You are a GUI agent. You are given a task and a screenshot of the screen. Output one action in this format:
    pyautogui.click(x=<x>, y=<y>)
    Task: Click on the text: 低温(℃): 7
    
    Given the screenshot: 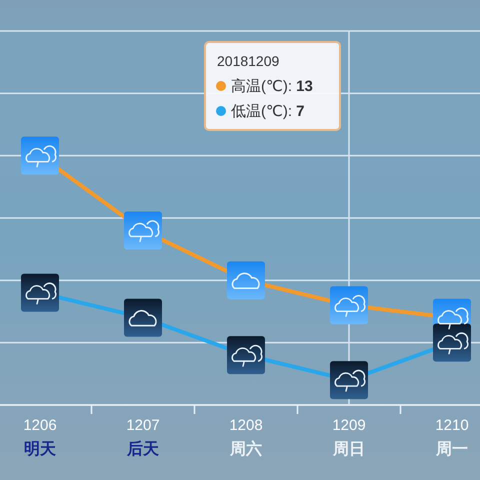 What is the action you would take?
    pyautogui.click(x=268, y=111)
    